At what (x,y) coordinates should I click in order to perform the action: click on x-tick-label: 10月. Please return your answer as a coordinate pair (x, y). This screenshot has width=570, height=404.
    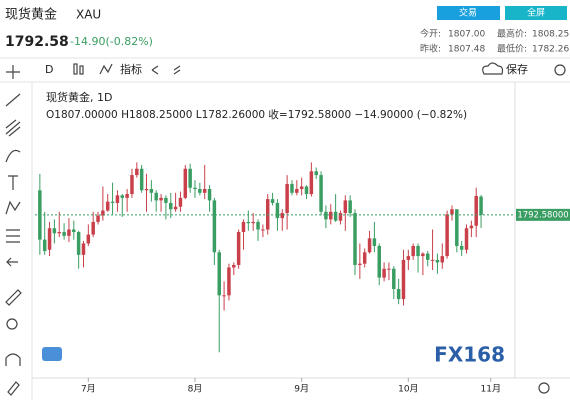
    Looking at the image, I should click on (408, 389).